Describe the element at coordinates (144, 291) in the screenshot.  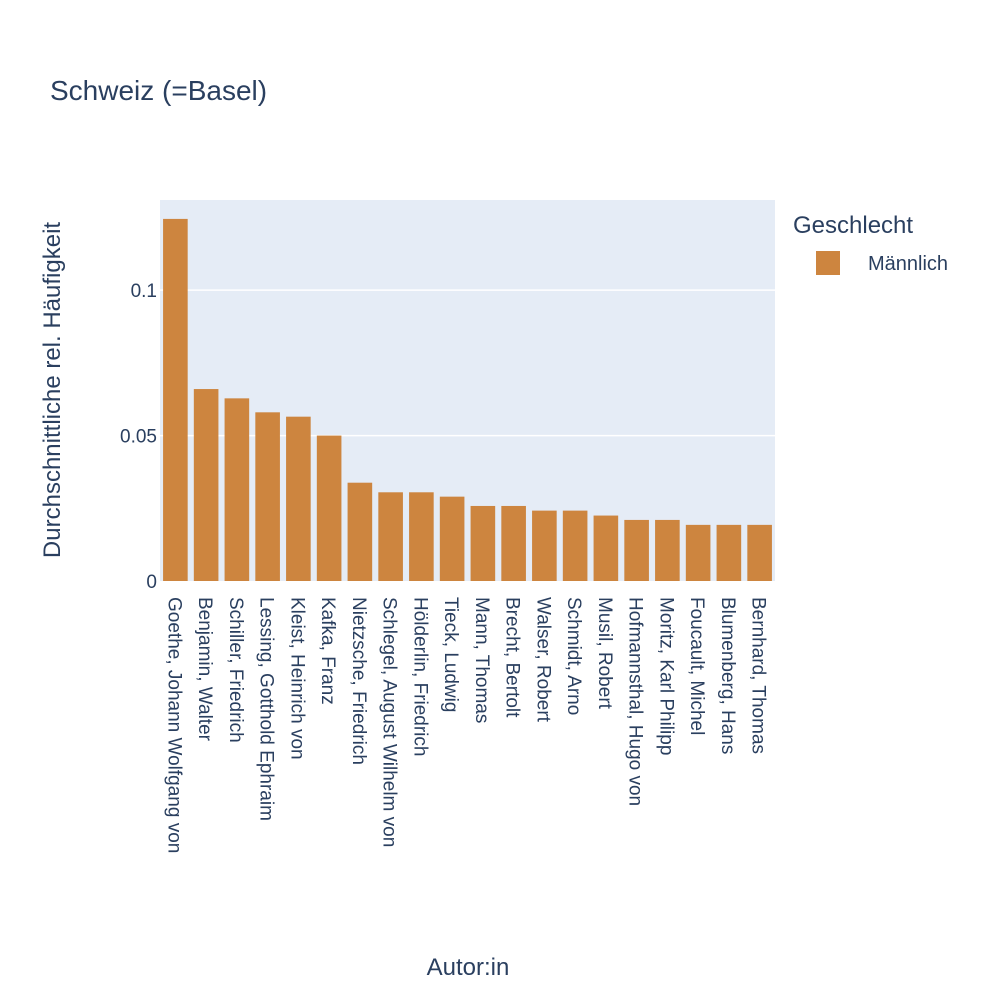
I see `y-tick-label: 0.1` at that location.